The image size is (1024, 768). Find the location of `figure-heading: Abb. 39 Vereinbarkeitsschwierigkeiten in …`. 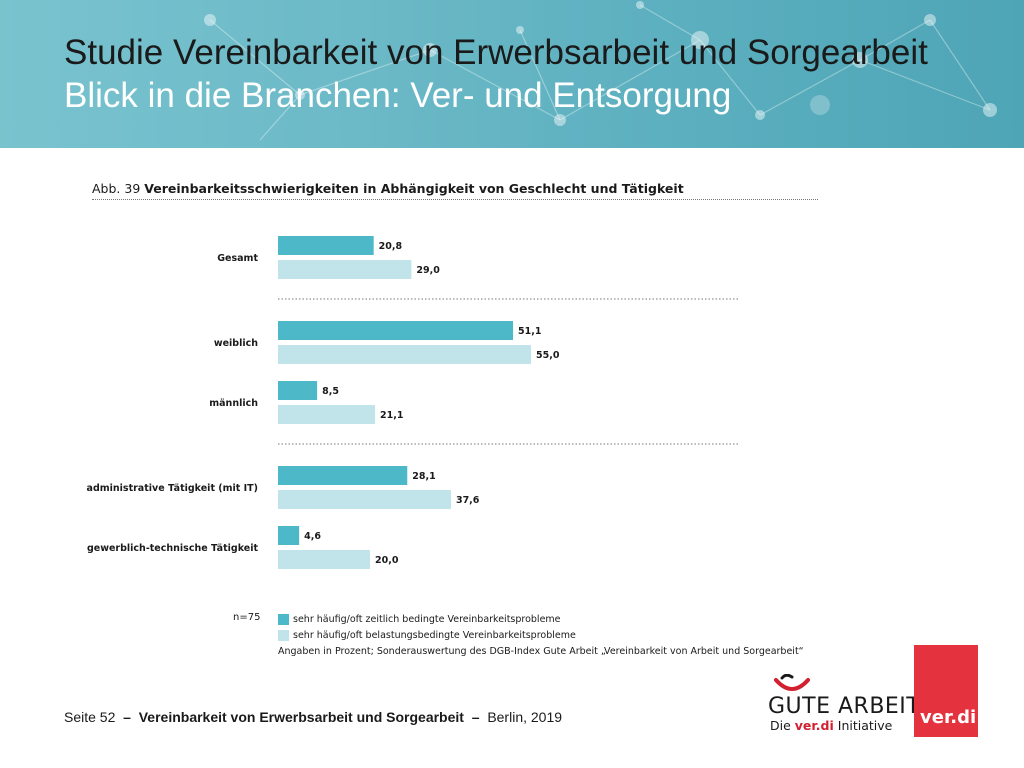

figure-heading: Abb. 39 Vereinbarkeitsschwierigkeiten in … is located at coordinates (388, 188).